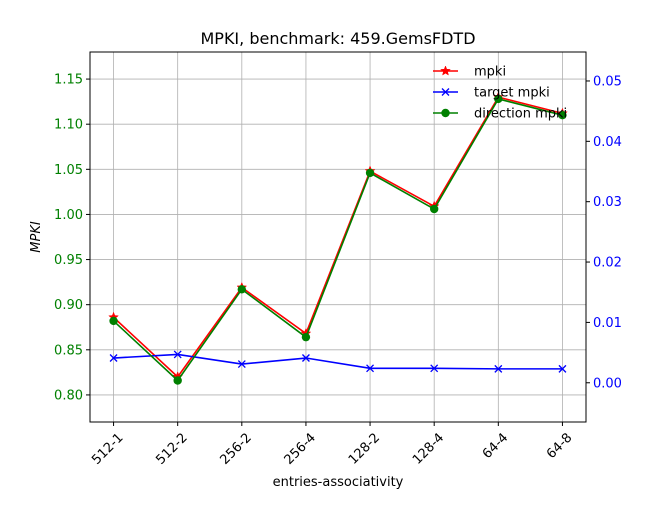 Image resolution: width=656 pixels, height=519 pixels. What do you see at coordinates (68, 125) in the screenshot?
I see `left-y-tick-label: 1.10` at bounding box center [68, 125].